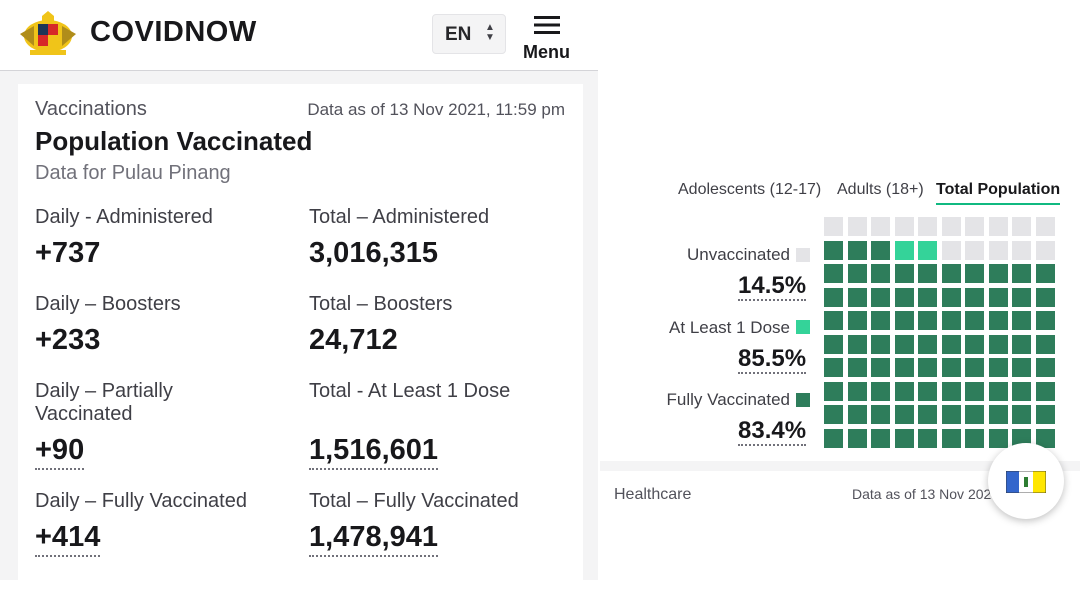 The image size is (1080, 600). I want to click on stat-total-boosters: Total – Boosters 24,712, so click(434, 325).